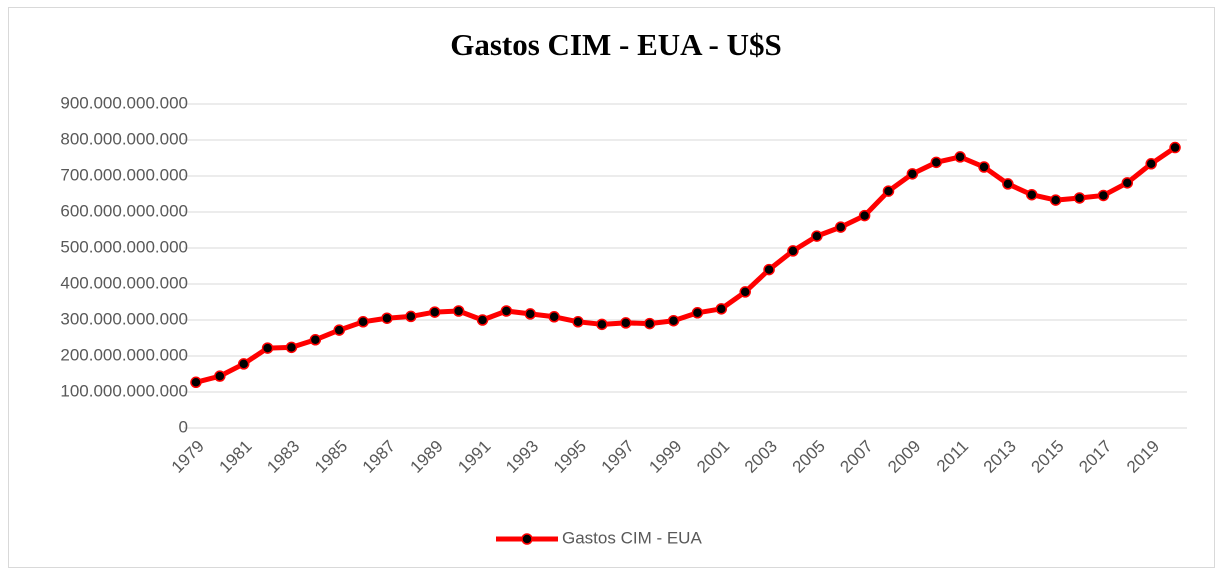 This screenshot has width=1223, height=572. Describe the element at coordinates (124, 174) in the screenshot. I see `y-tick-label: 700.000.000.000` at that location.